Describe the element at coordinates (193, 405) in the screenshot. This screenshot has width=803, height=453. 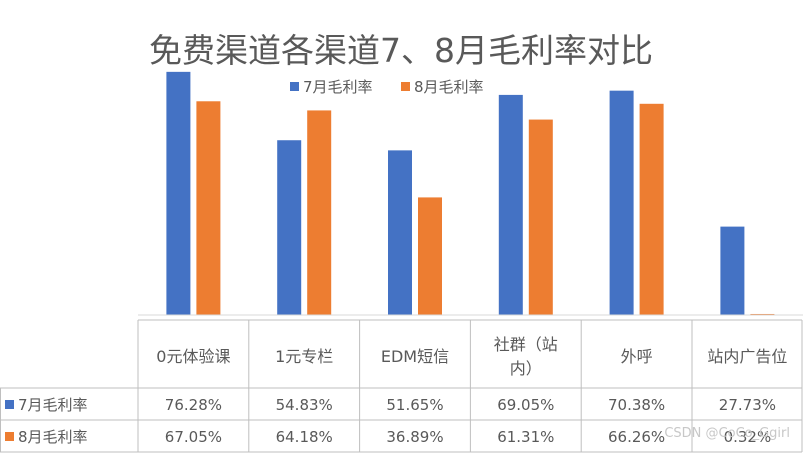
I see `table-value-s1-1: 76.28%` at that location.